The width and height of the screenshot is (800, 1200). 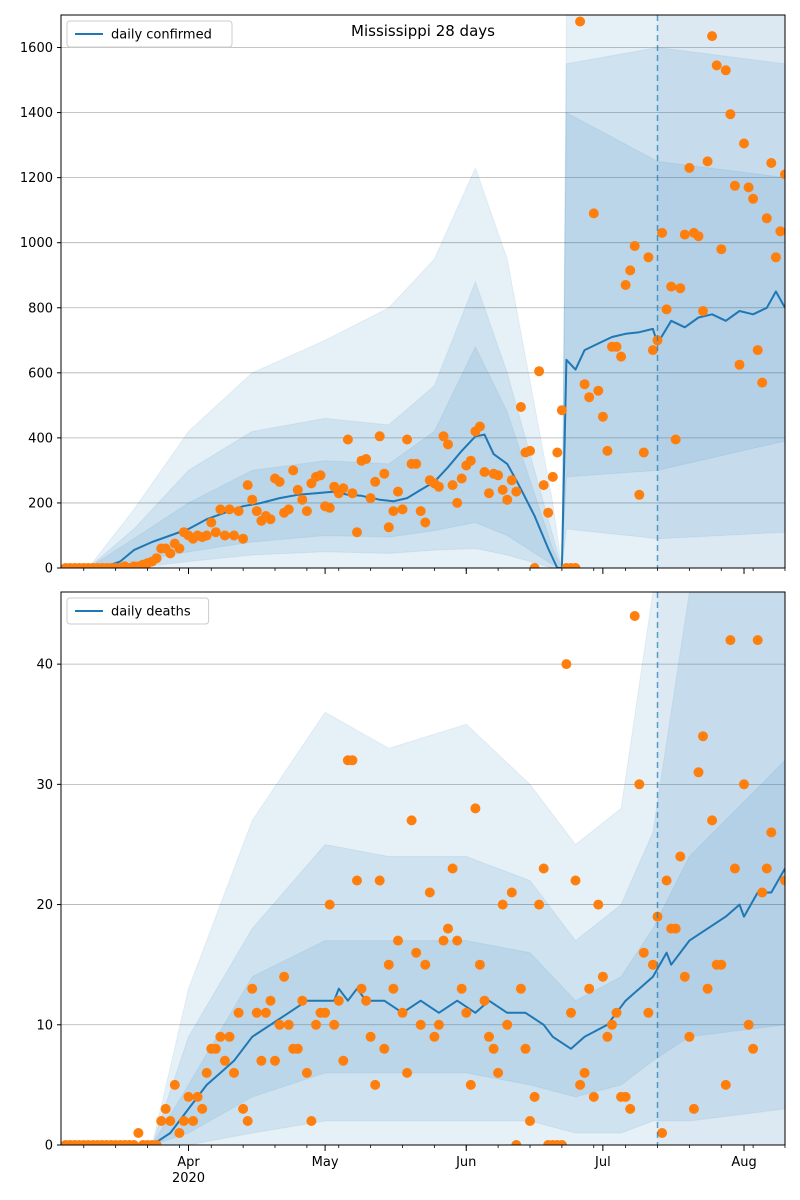 What do you see at coordinates (465, 1162) in the screenshot?
I see `x-tick-label: Jun` at bounding box center [465, 1162].